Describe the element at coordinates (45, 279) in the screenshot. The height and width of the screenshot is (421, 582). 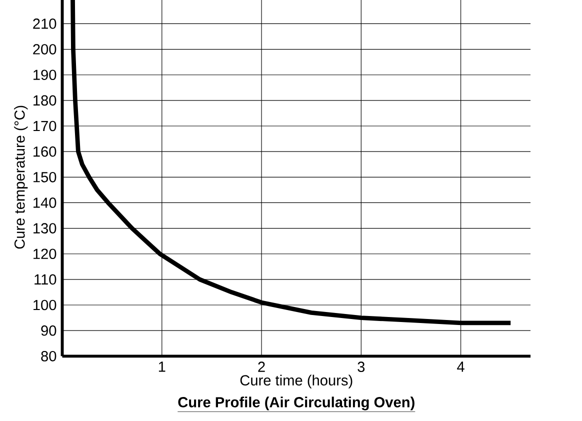
I see `y-tick-label: 110` at that location.